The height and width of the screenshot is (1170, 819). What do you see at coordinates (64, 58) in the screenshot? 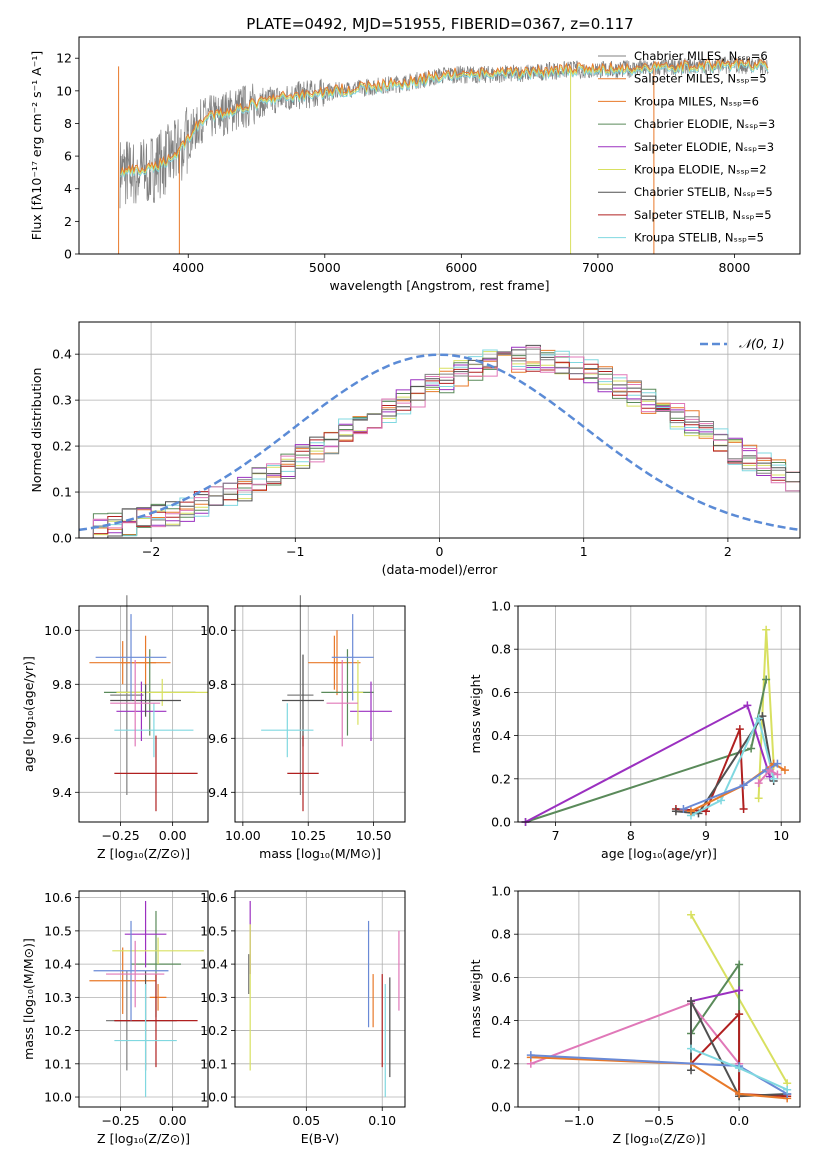
I see `y-tick-label: 12` at bounding box center [64, 58].